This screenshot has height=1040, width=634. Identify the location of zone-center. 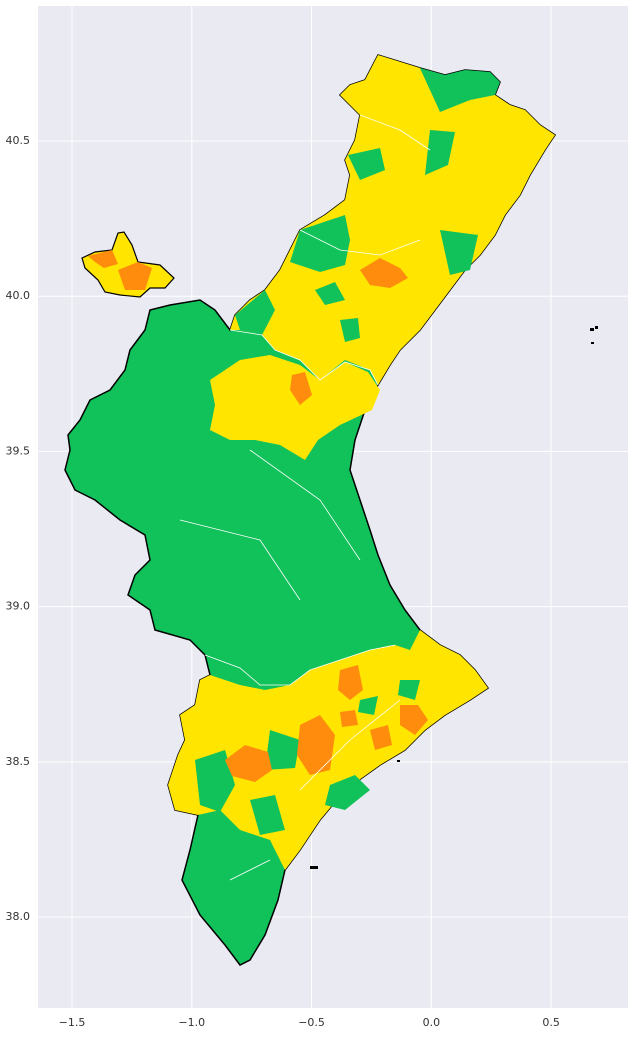
(295, 407).